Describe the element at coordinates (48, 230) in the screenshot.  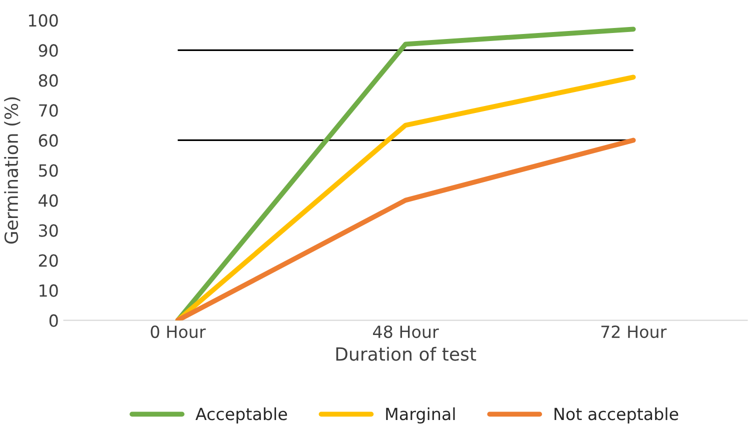
I see `y-tick-label: 30` at that location.